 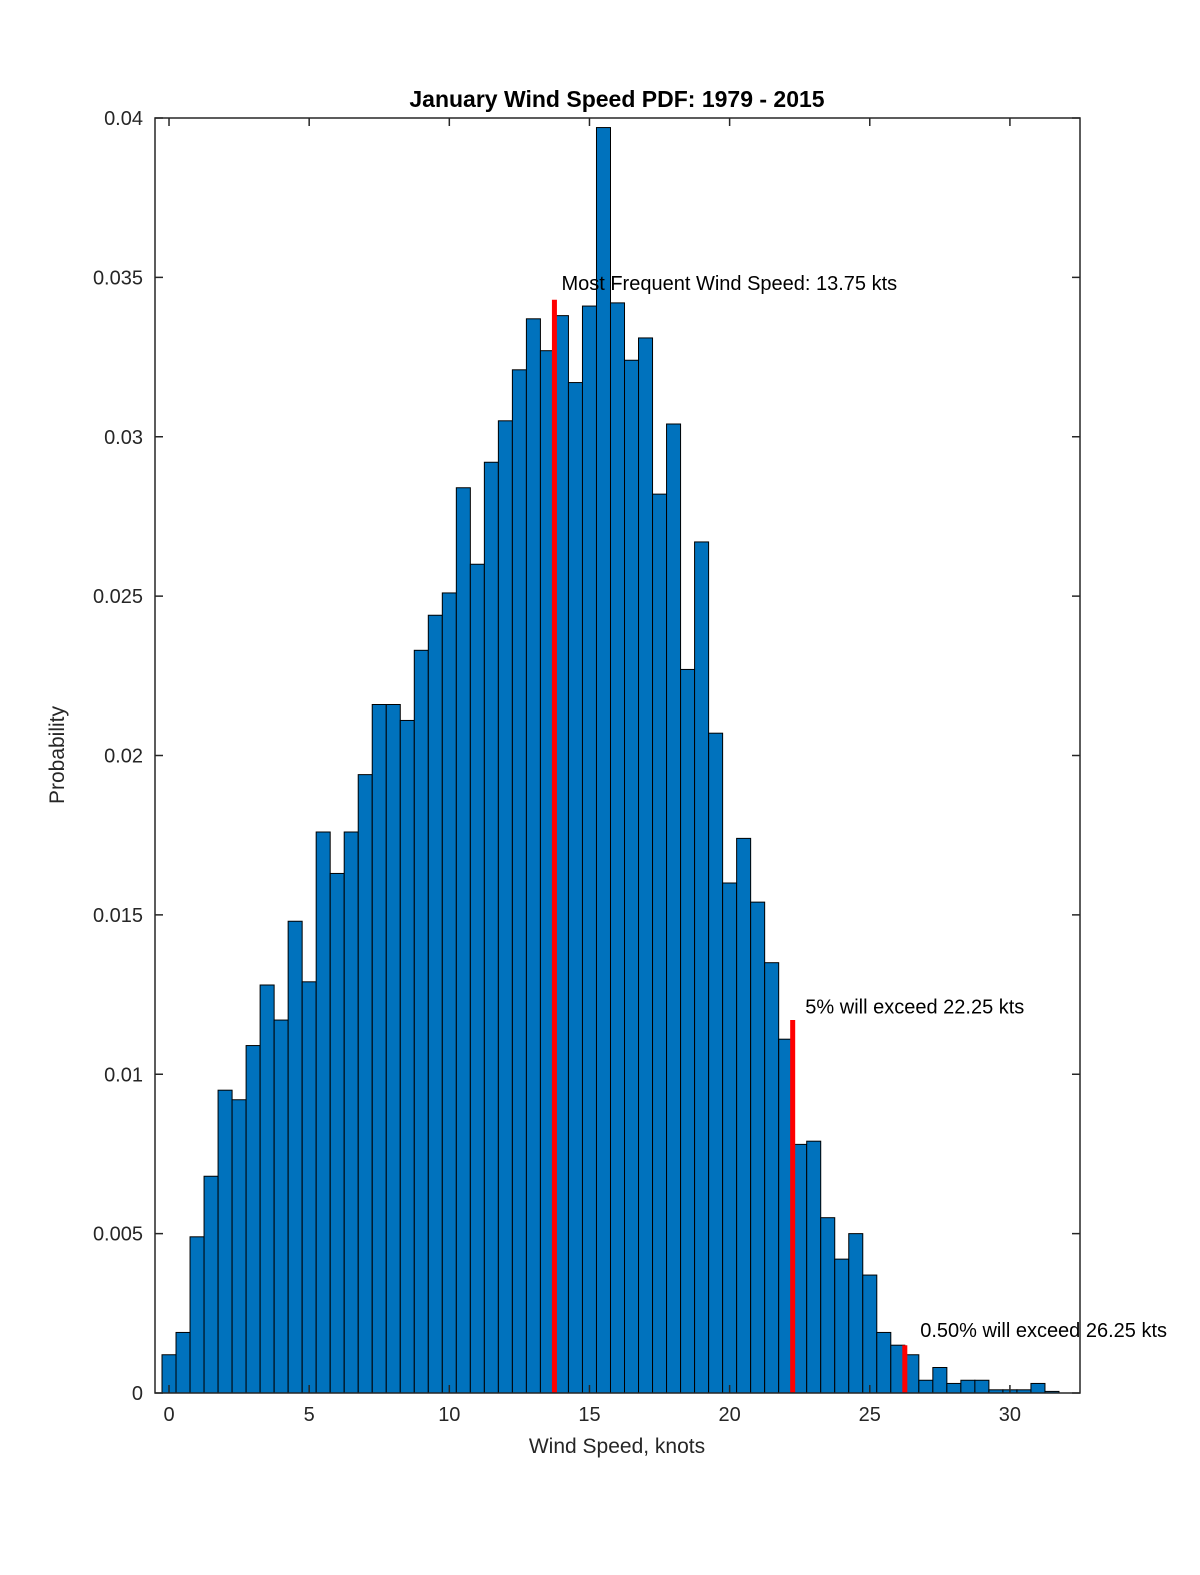 I want to click on x-tick-label: 5, so click(x=309, y=1415).